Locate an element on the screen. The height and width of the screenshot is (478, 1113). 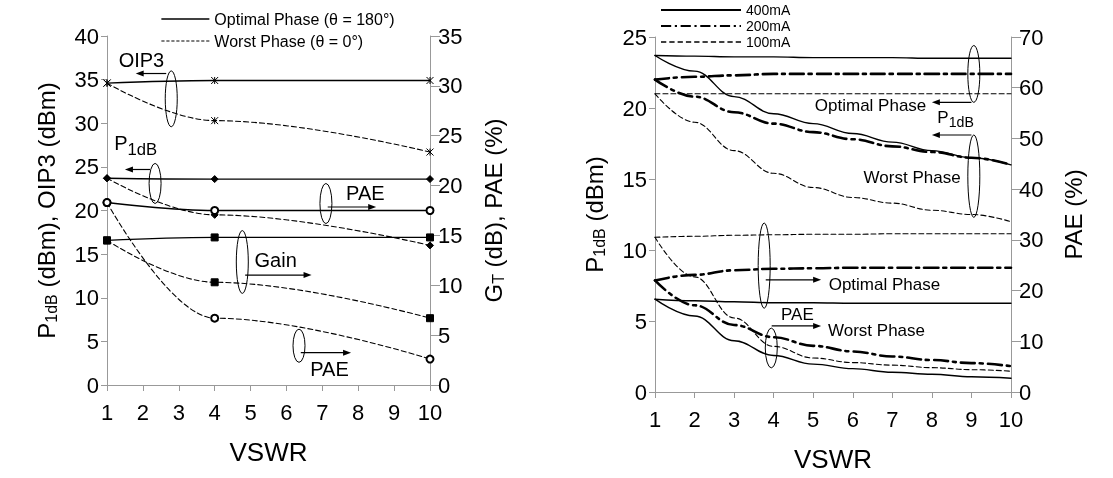
y2-tick-label: 35 is located at coordinates (450, 36).